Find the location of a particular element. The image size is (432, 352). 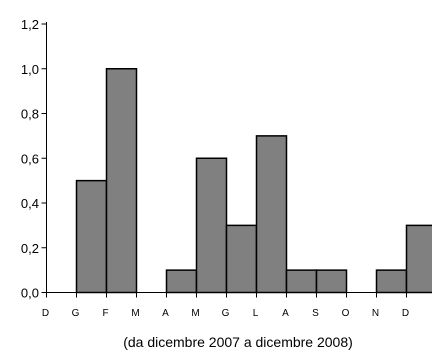

x-axis-label: (da dicembre 2007 a dicembre 2008) is located at coordinates (238, 342).